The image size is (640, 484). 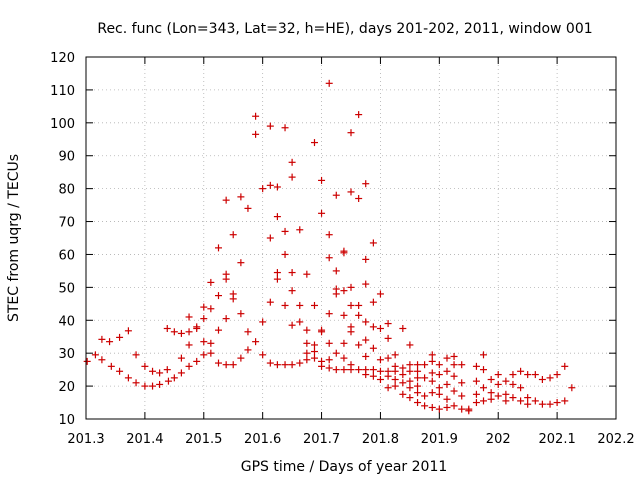 What do you see at coordinates (615, 439) in the screenshot?
I see `x-tick-label: 202.2` at bounding box center [615, 439].